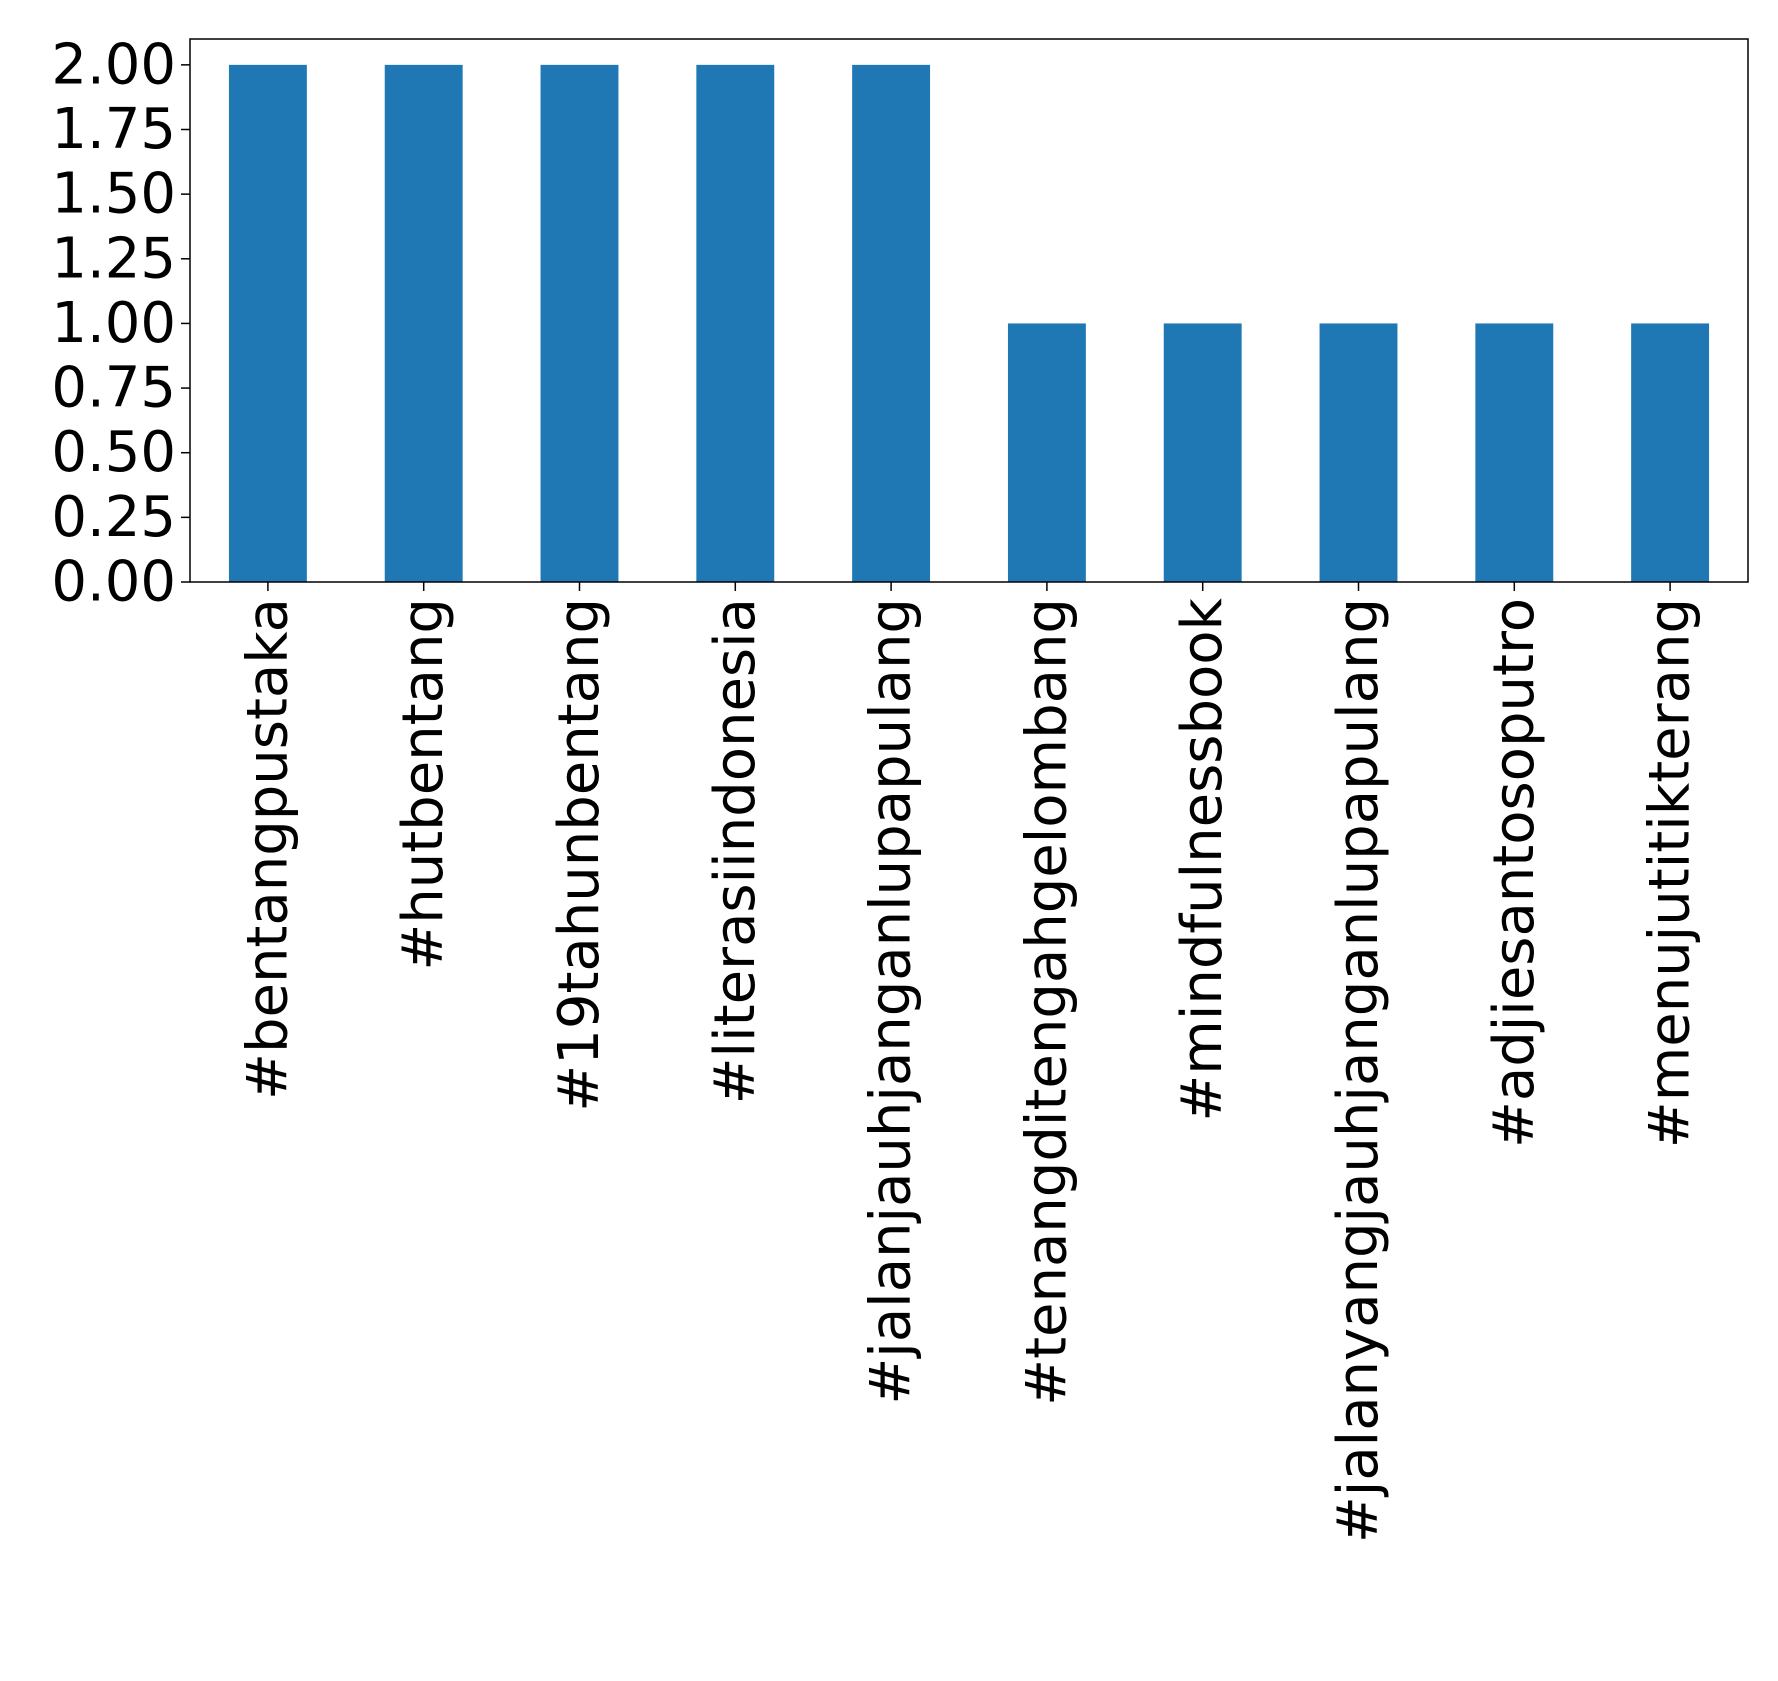 This screenshot has width=1778, height=1681. What do you see at coordinates (113, 194) in the screenshot?
I see `y-tick-label: 1.50` at bounding box center [113, 194].